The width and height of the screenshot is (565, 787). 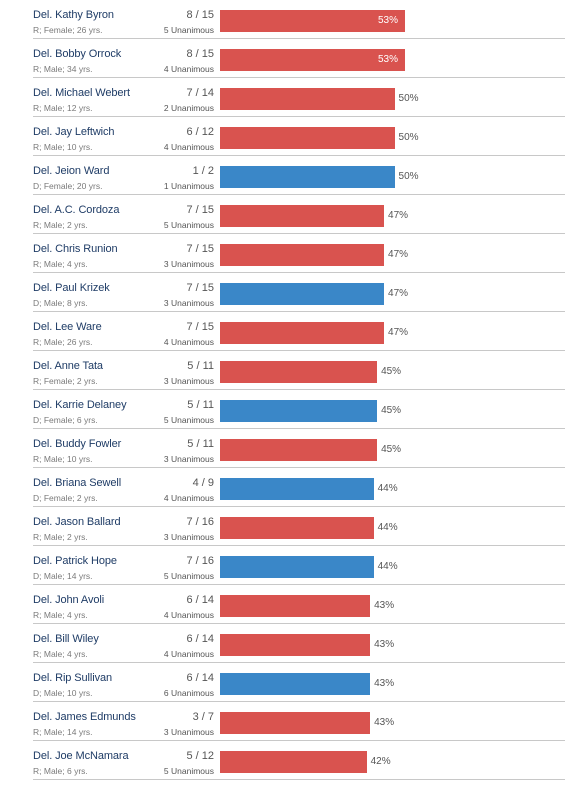 What do you see at coordinates (200, 756) in the screenshot?
I see `bills-ratio: 5 / 12` at bounding box center [200, 756].